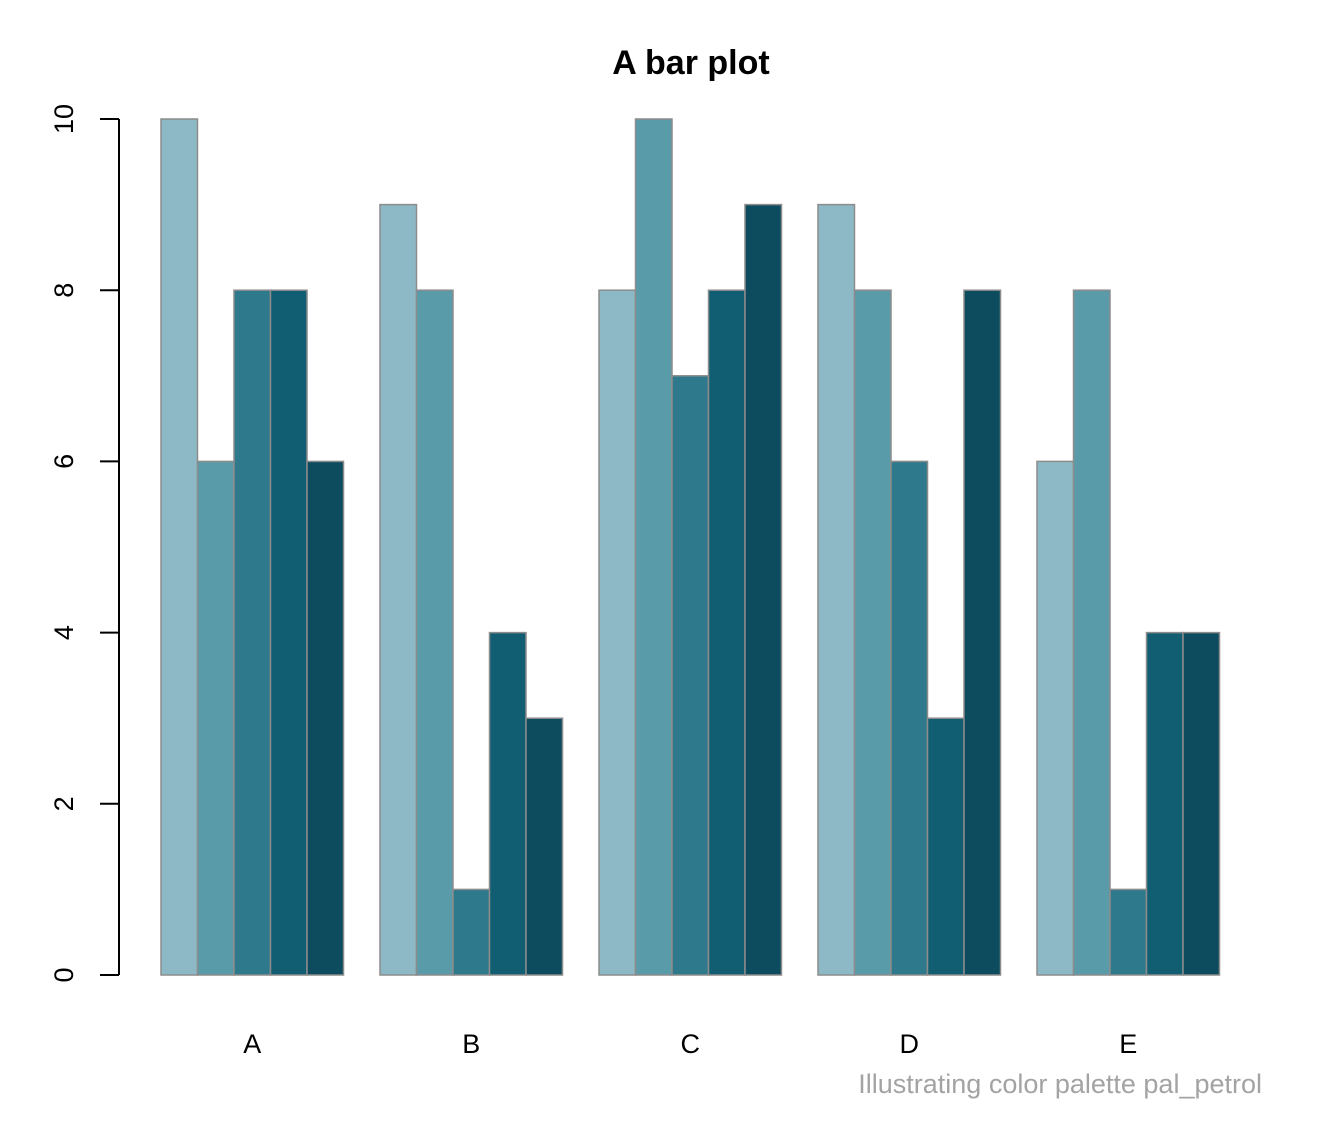 The height and width of the screenshot is (1142, 1344). I want to click on y-axis: 0 2 4 6 8 10, so click(84, 543).